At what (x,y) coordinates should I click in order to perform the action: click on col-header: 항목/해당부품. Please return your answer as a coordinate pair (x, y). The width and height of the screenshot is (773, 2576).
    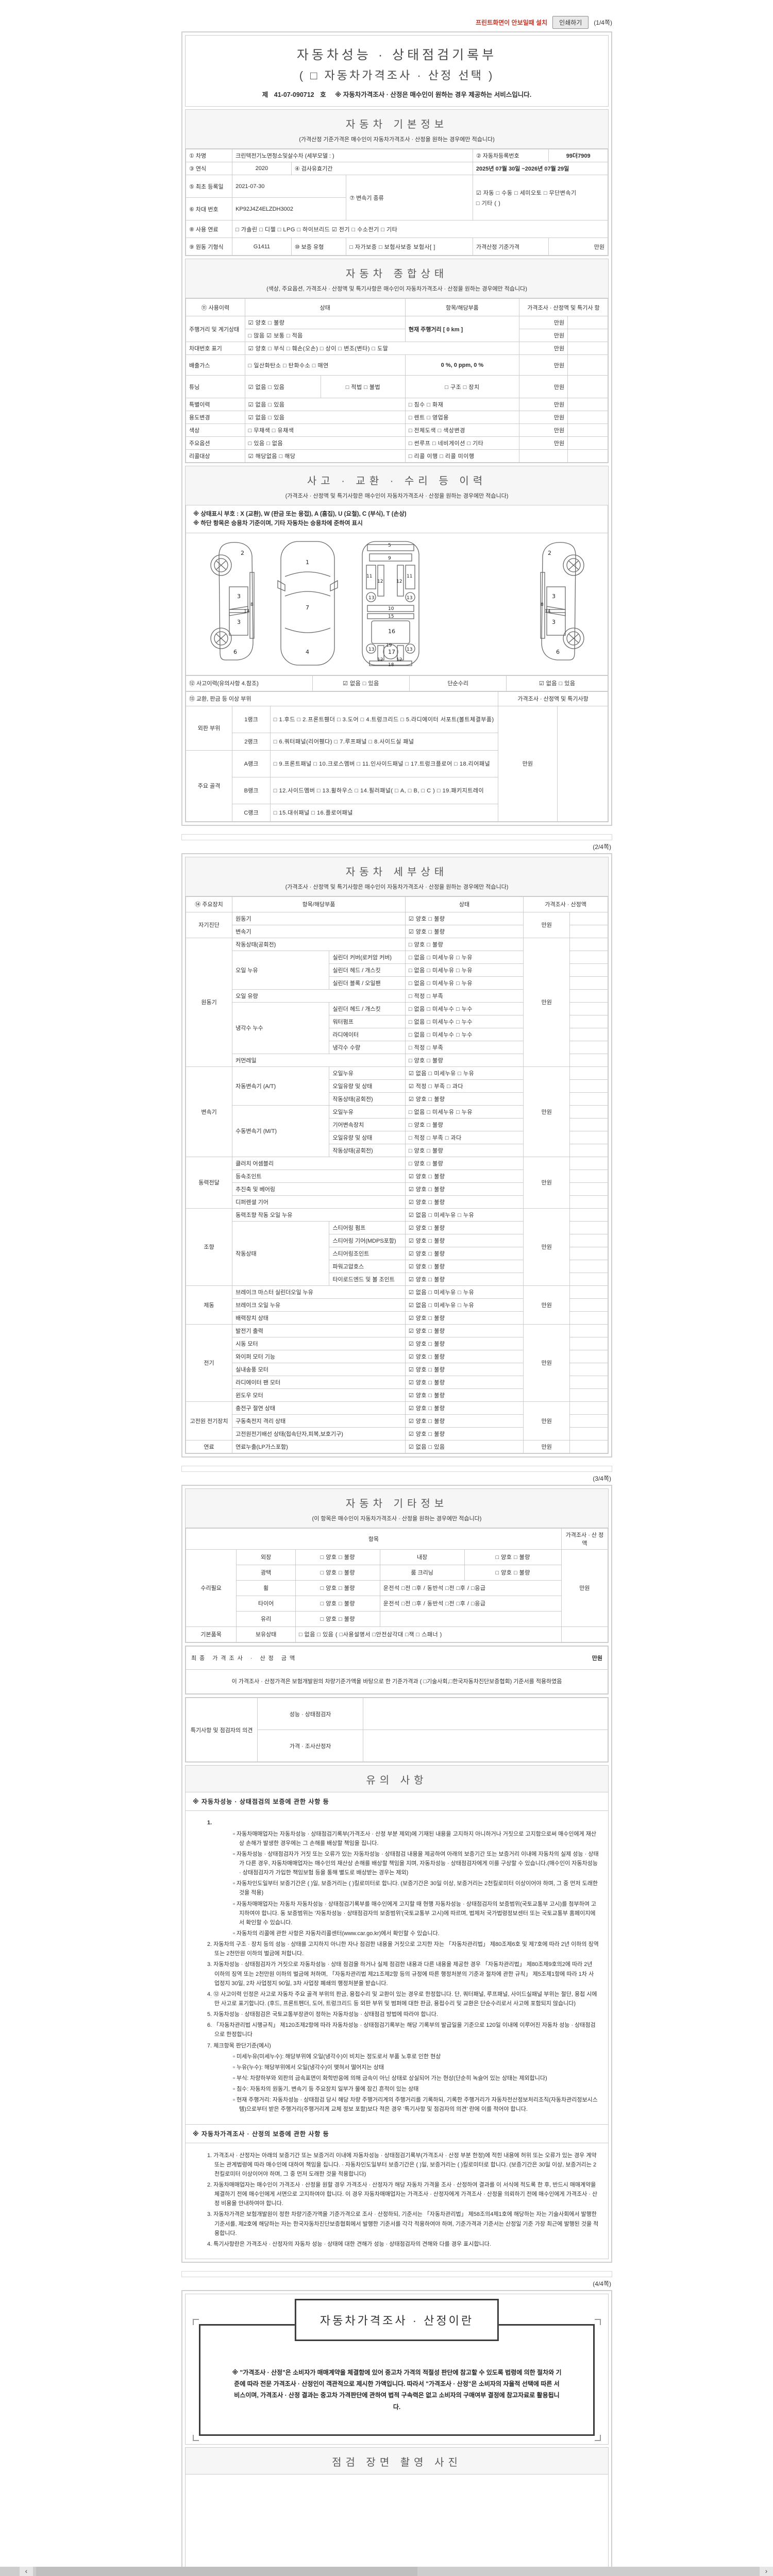
    Looking at the image, I should click on (462, 307).